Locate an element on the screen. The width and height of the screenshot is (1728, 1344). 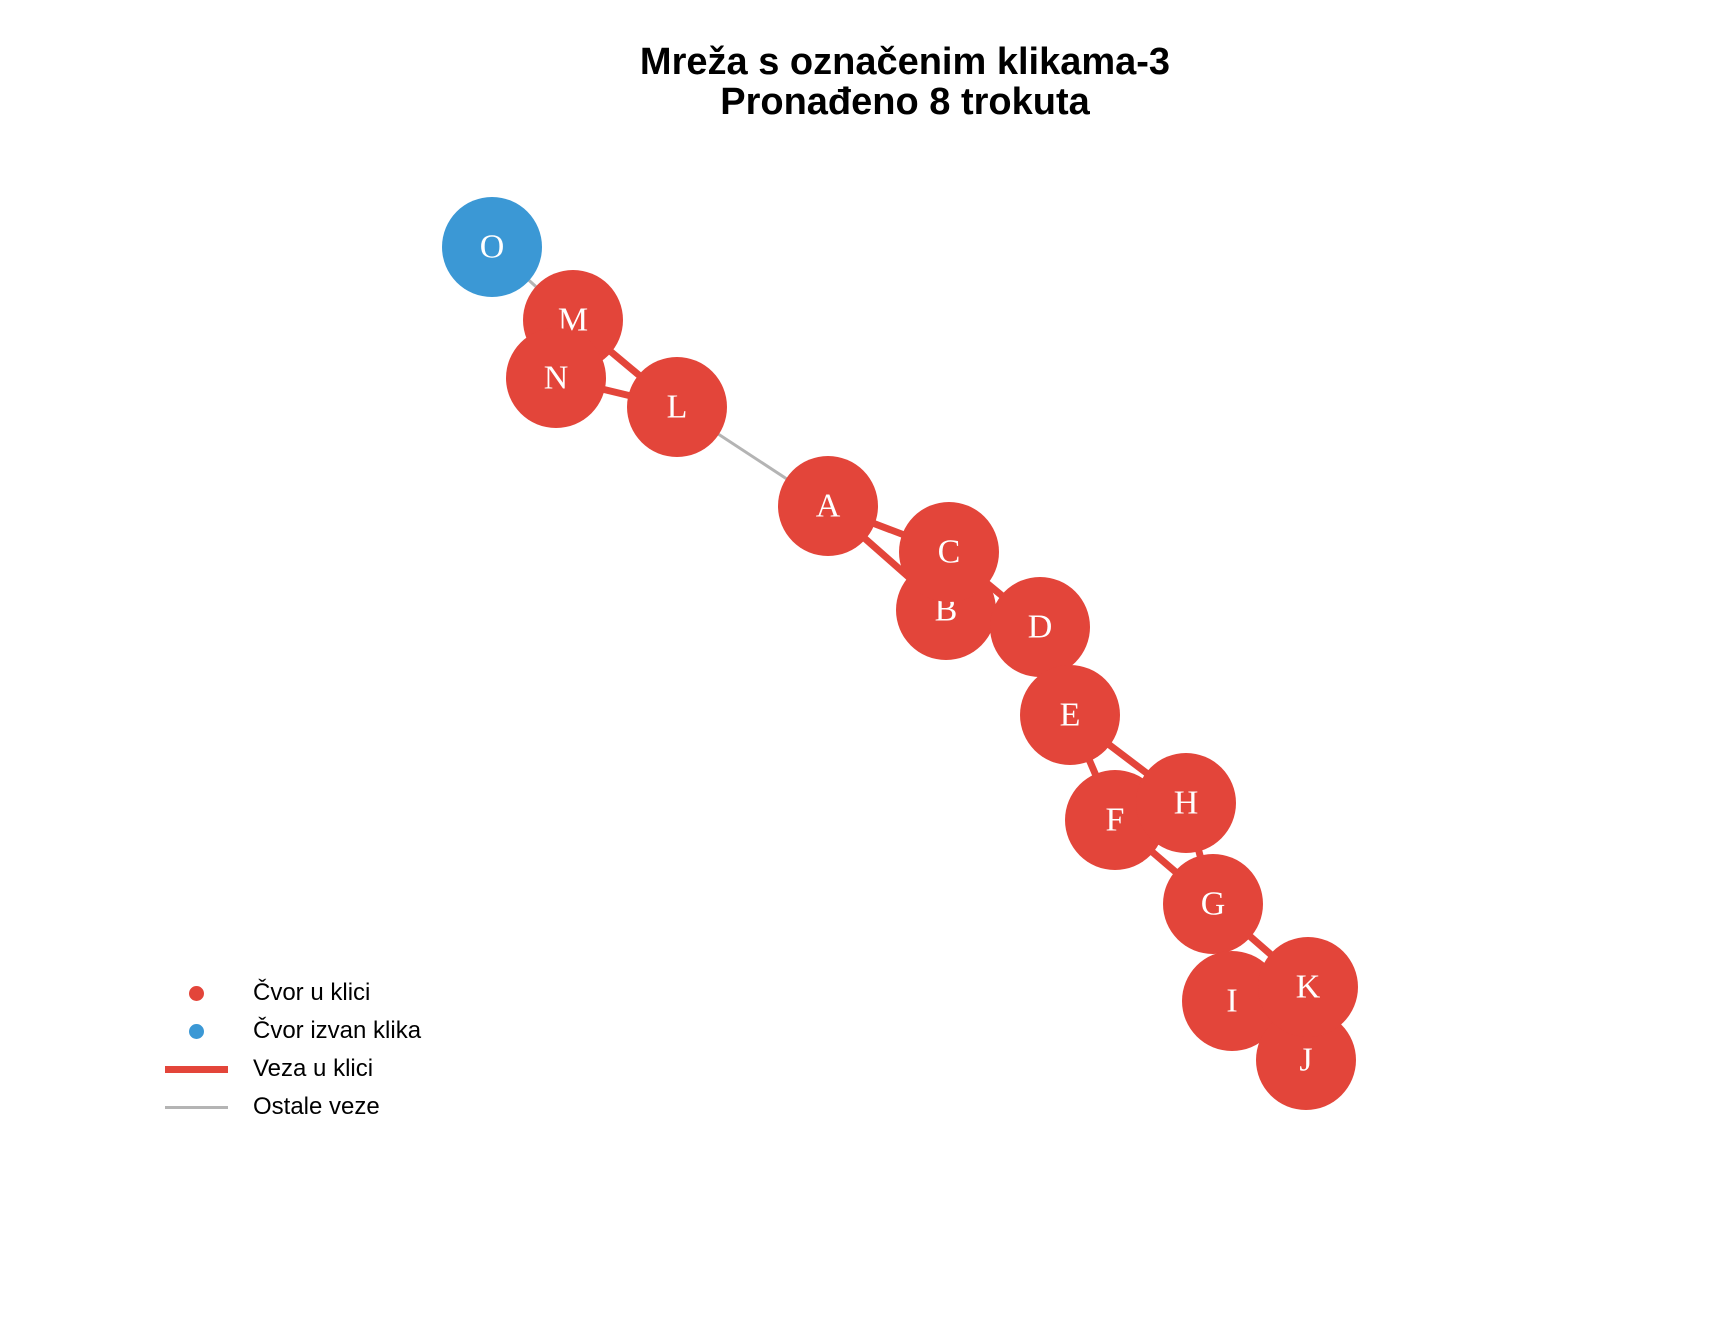
node-circle-G is located at coordinates (1213, 904).